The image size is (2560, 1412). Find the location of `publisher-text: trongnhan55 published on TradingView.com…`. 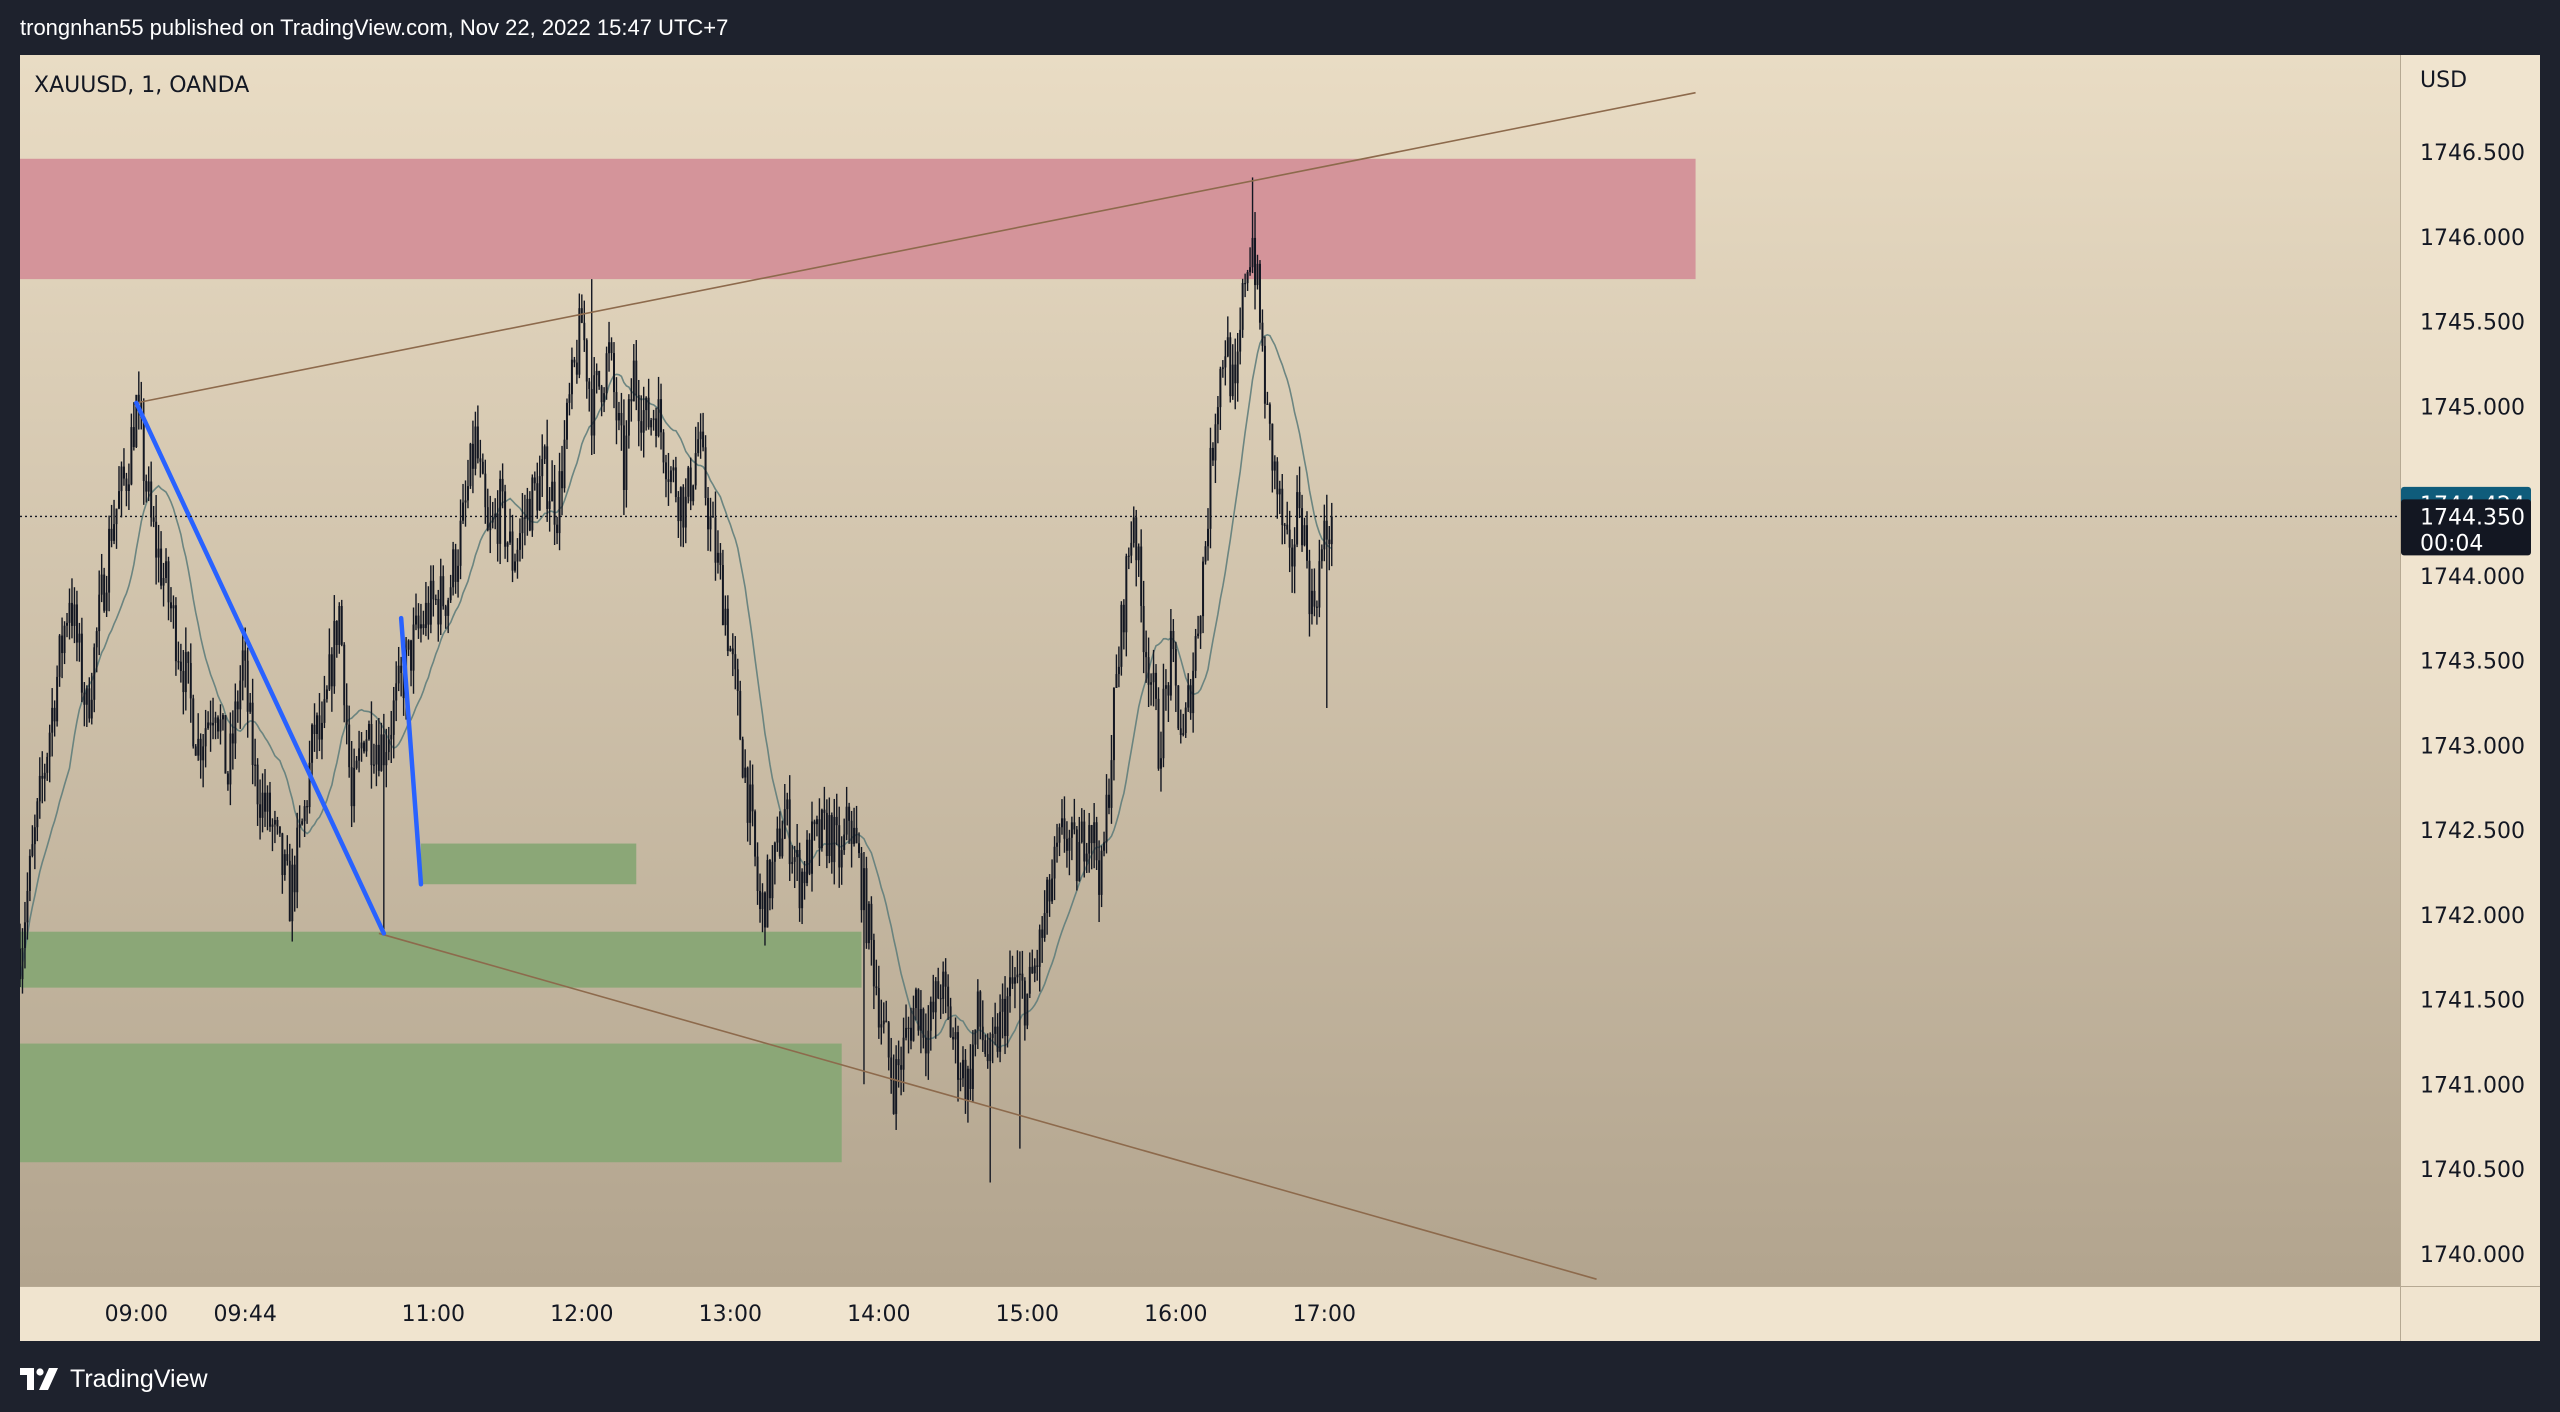

publisher-text: trongnhan55 published on TradingView.com… is located at coordinates (374, 27).